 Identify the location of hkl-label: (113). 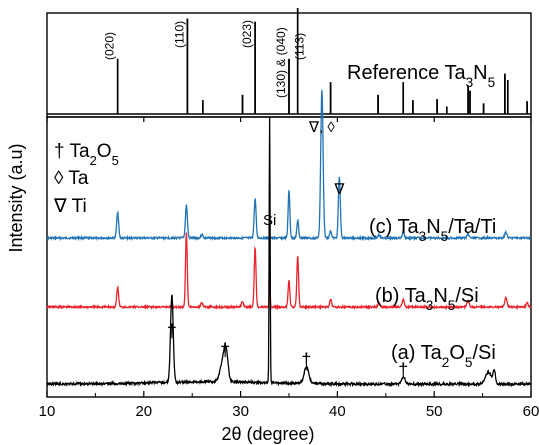
(299, 46).